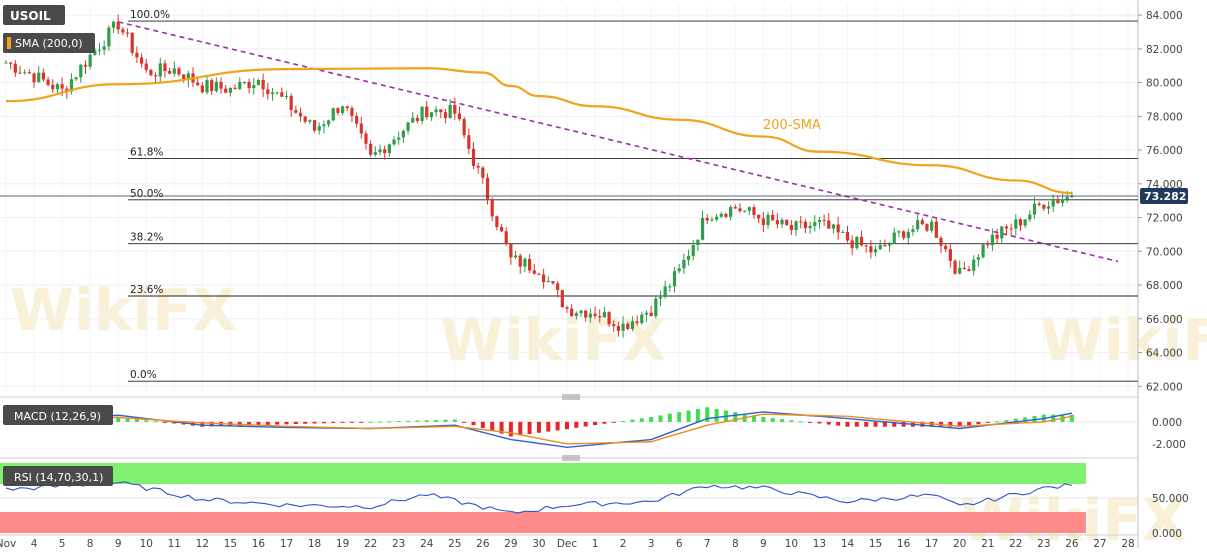 This screenshot has height=555, width=1207. Describe the element at coordinates (370, 544) in the screenshot. I see `time-tick-label: 22` at that location.